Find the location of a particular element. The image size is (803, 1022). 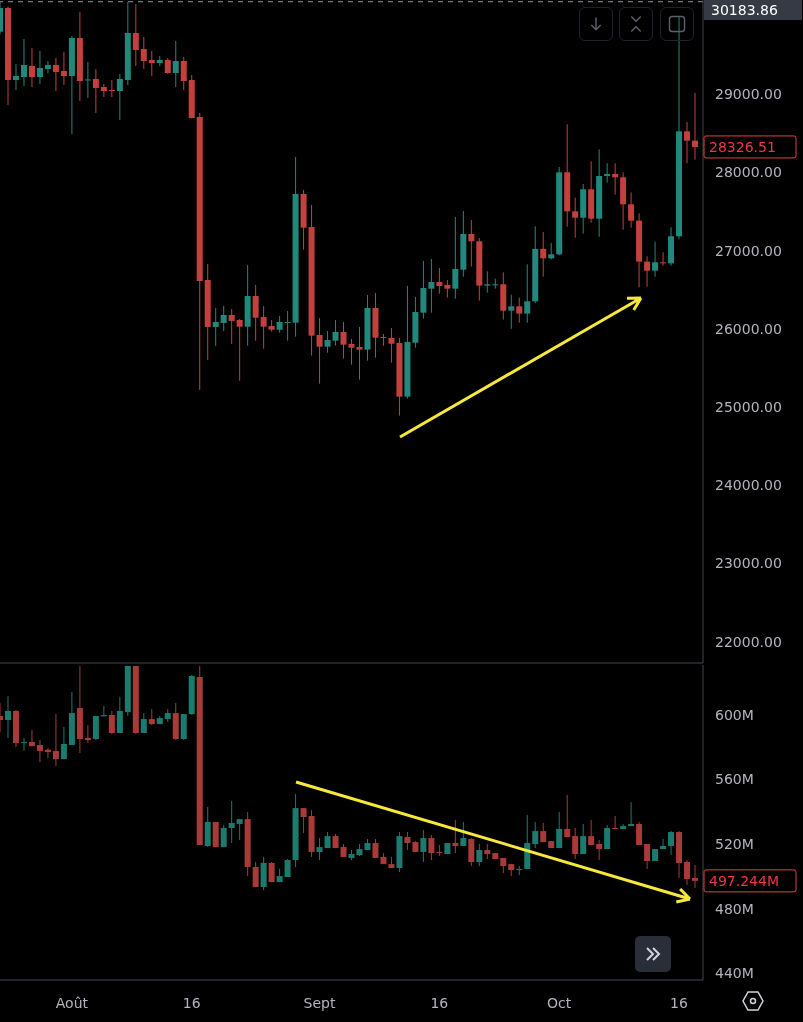

y-tick-label: 29000.00 is located at coordinates (748, 94).